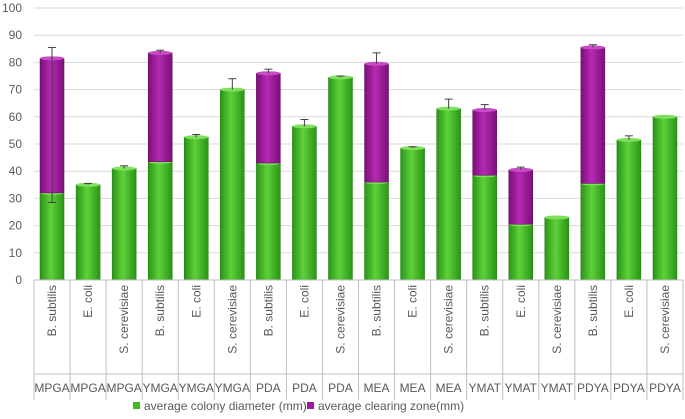  I want to click on y-tick-label: 70, so click(16, 90).